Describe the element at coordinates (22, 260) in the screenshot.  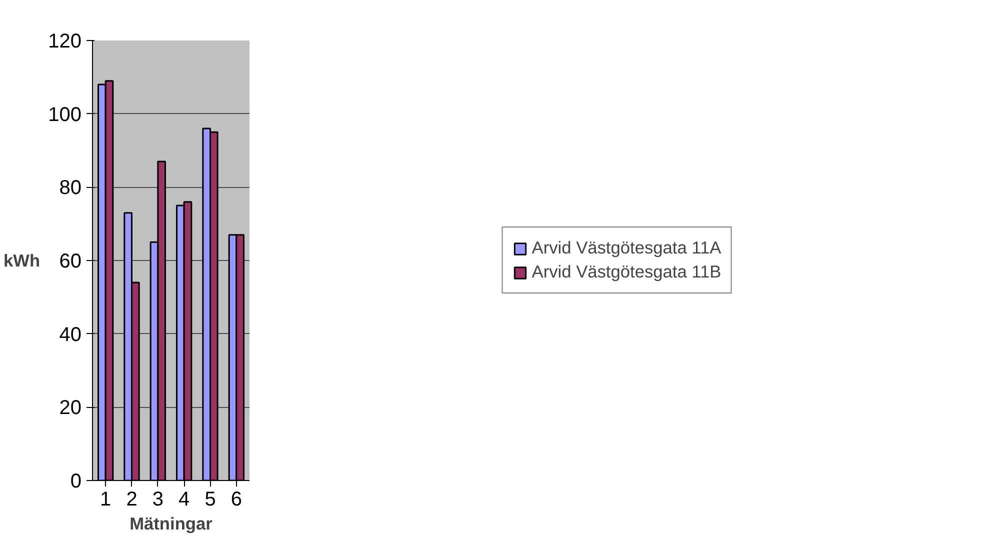
I see `y-axis-title: kWh` at that location.